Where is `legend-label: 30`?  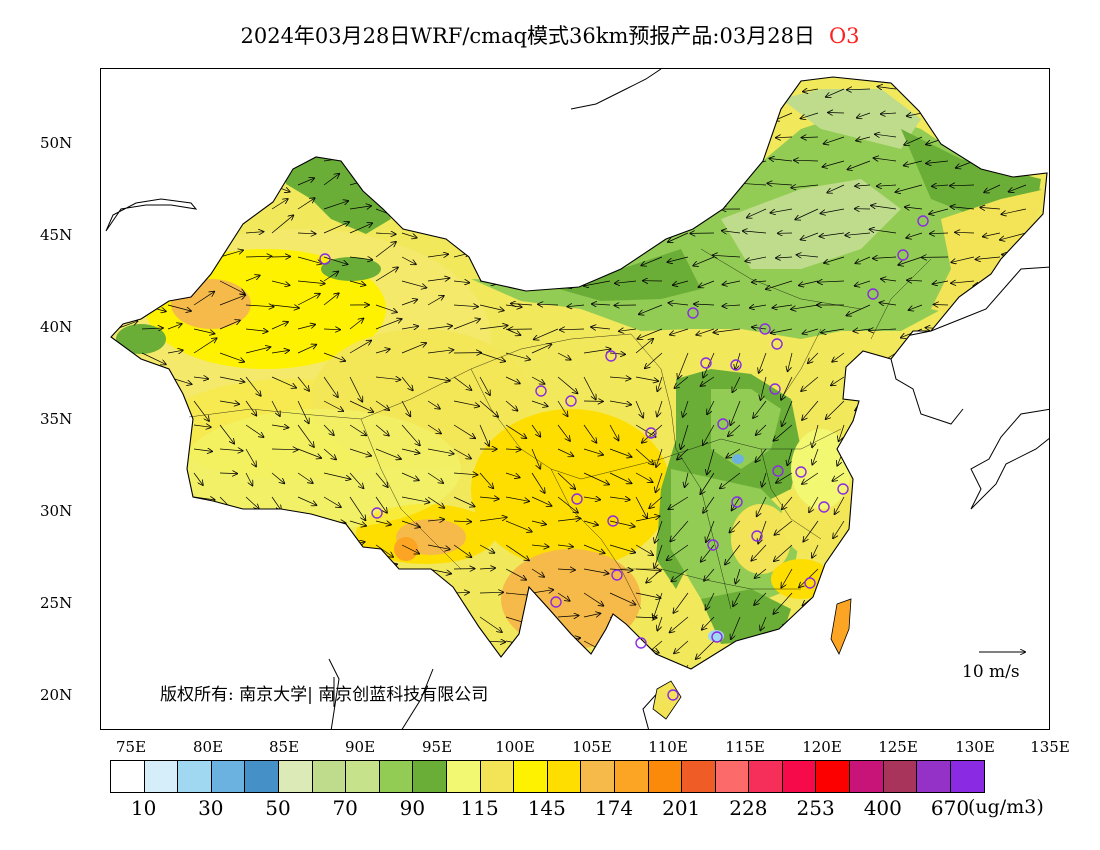 legend-label: 30 is located at coordinates (211, 808).